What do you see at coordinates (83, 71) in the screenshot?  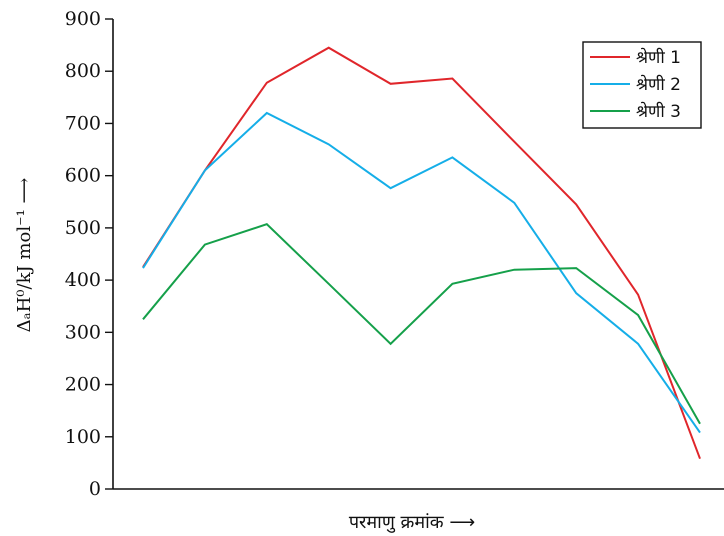 I see `y-tick-label: 800` at bounding box center [83, 71].